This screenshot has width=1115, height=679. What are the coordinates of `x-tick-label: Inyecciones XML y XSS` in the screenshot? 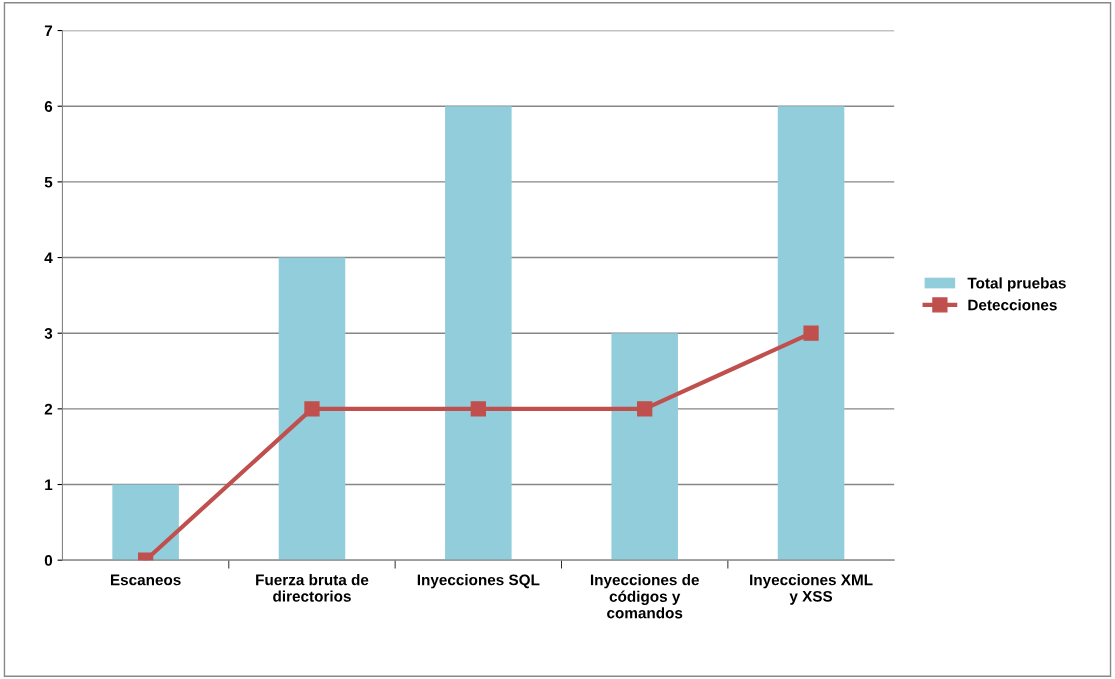 It's located at (811, 589).